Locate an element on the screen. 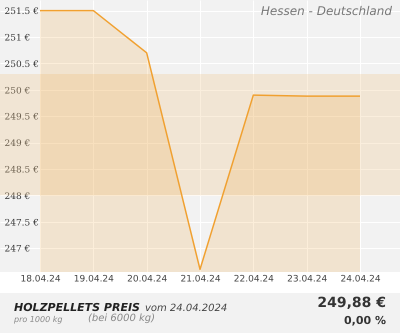 Image resolution: width=400 pixels, height=333 pixels. x-tick-label: 24.04.24 is located at coordinates (360, 279).